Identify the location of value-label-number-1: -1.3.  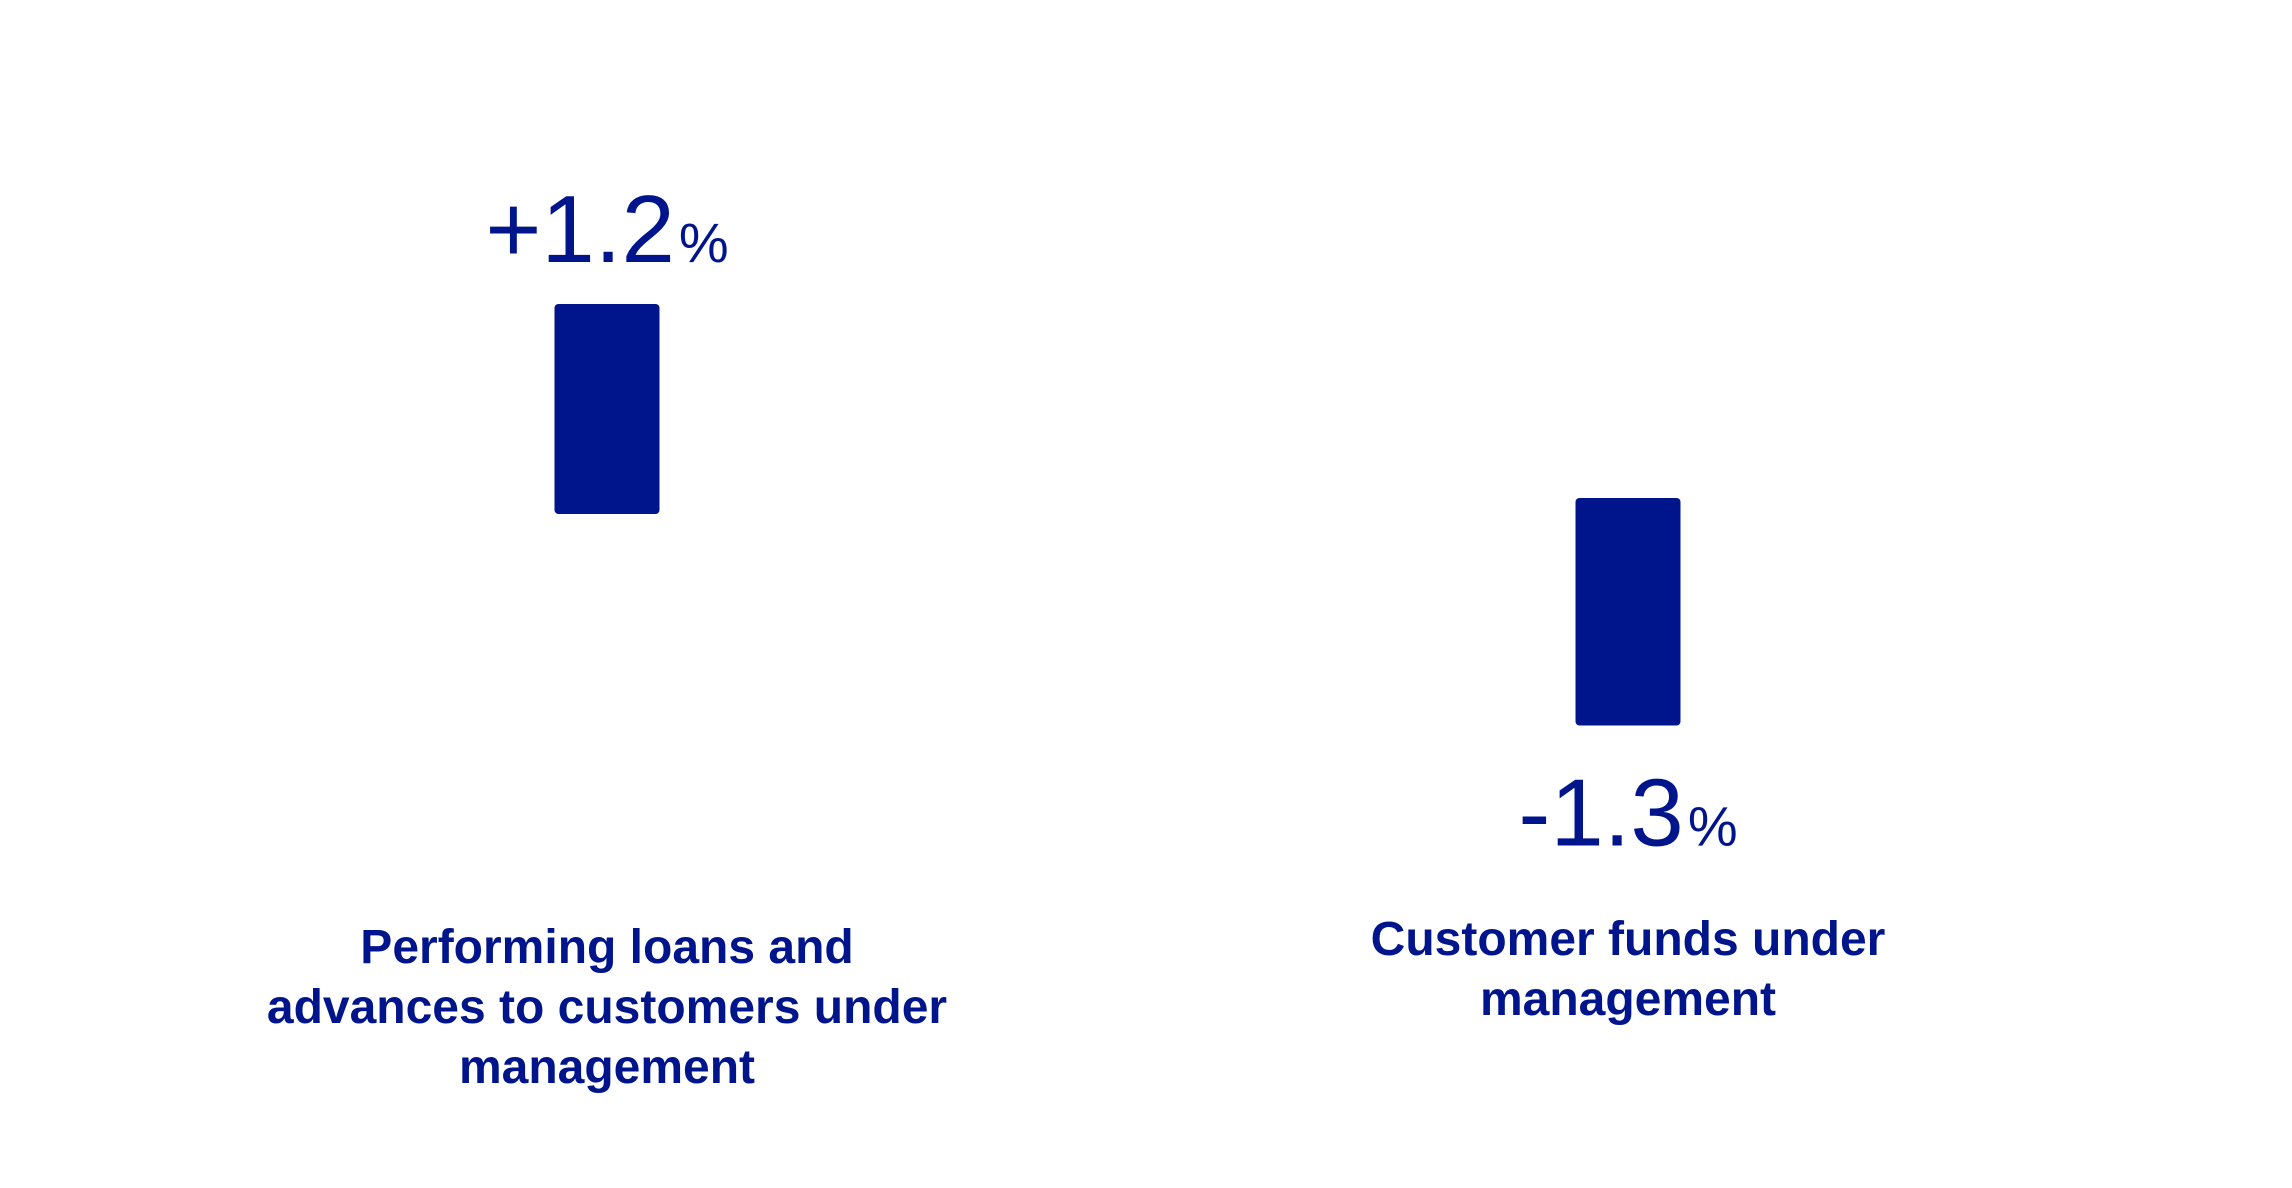
(1600, 813).